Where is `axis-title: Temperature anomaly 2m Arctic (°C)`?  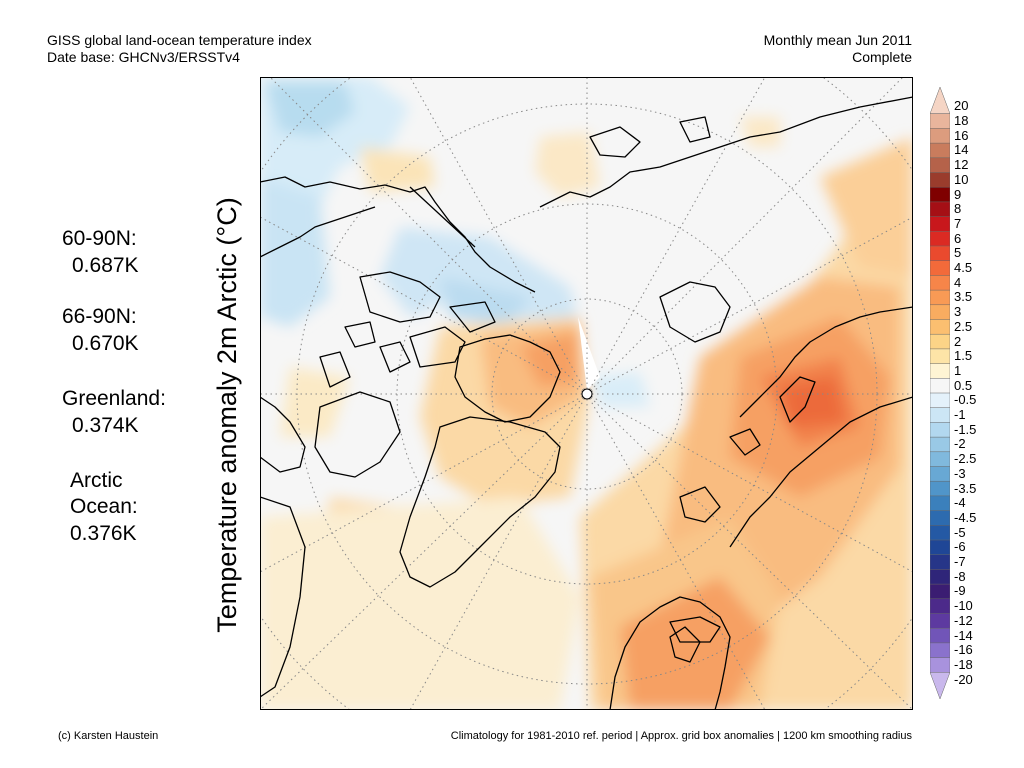 axis-title: Temperature anomaly 2m Arctic (°C) is located at coordinates (227, 415).